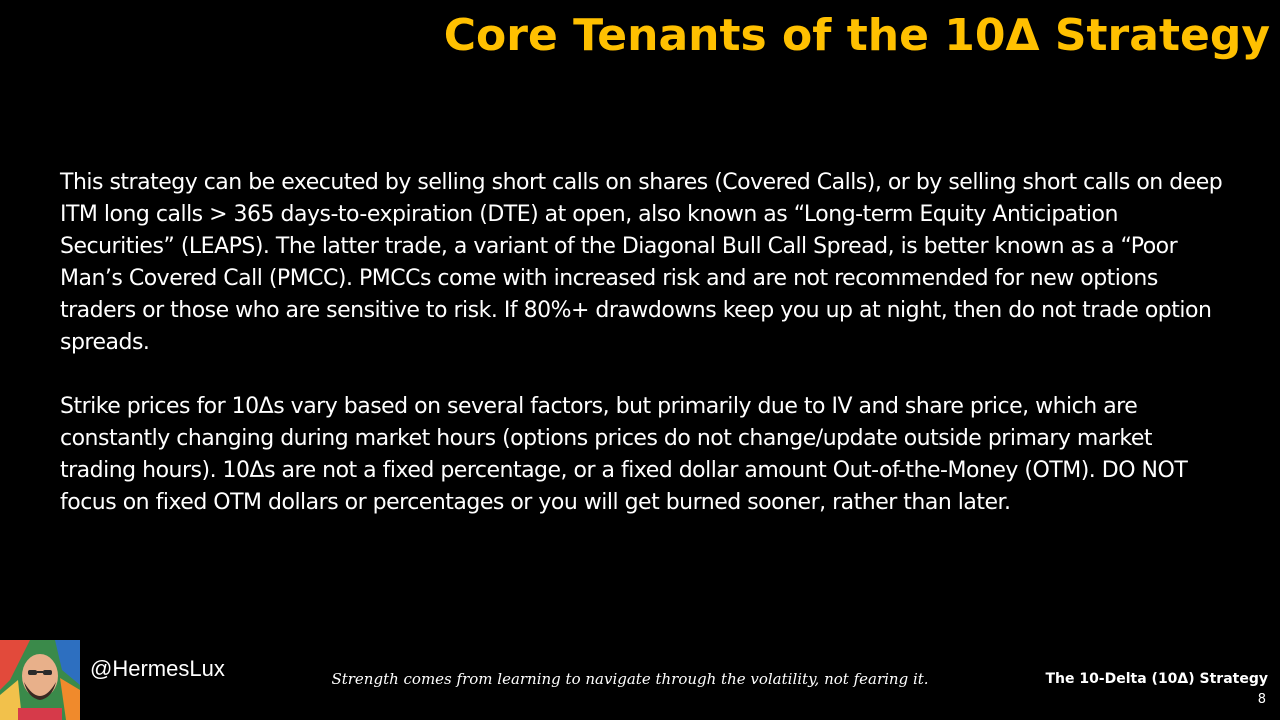 The width and height of the screenshot is (1280, 720). What do you see at coordinates (1156, 679) in the screenshot?
I see `deck-title: The 10-Delta (10Δ) Strategy` at bounding box center [1156, 679].